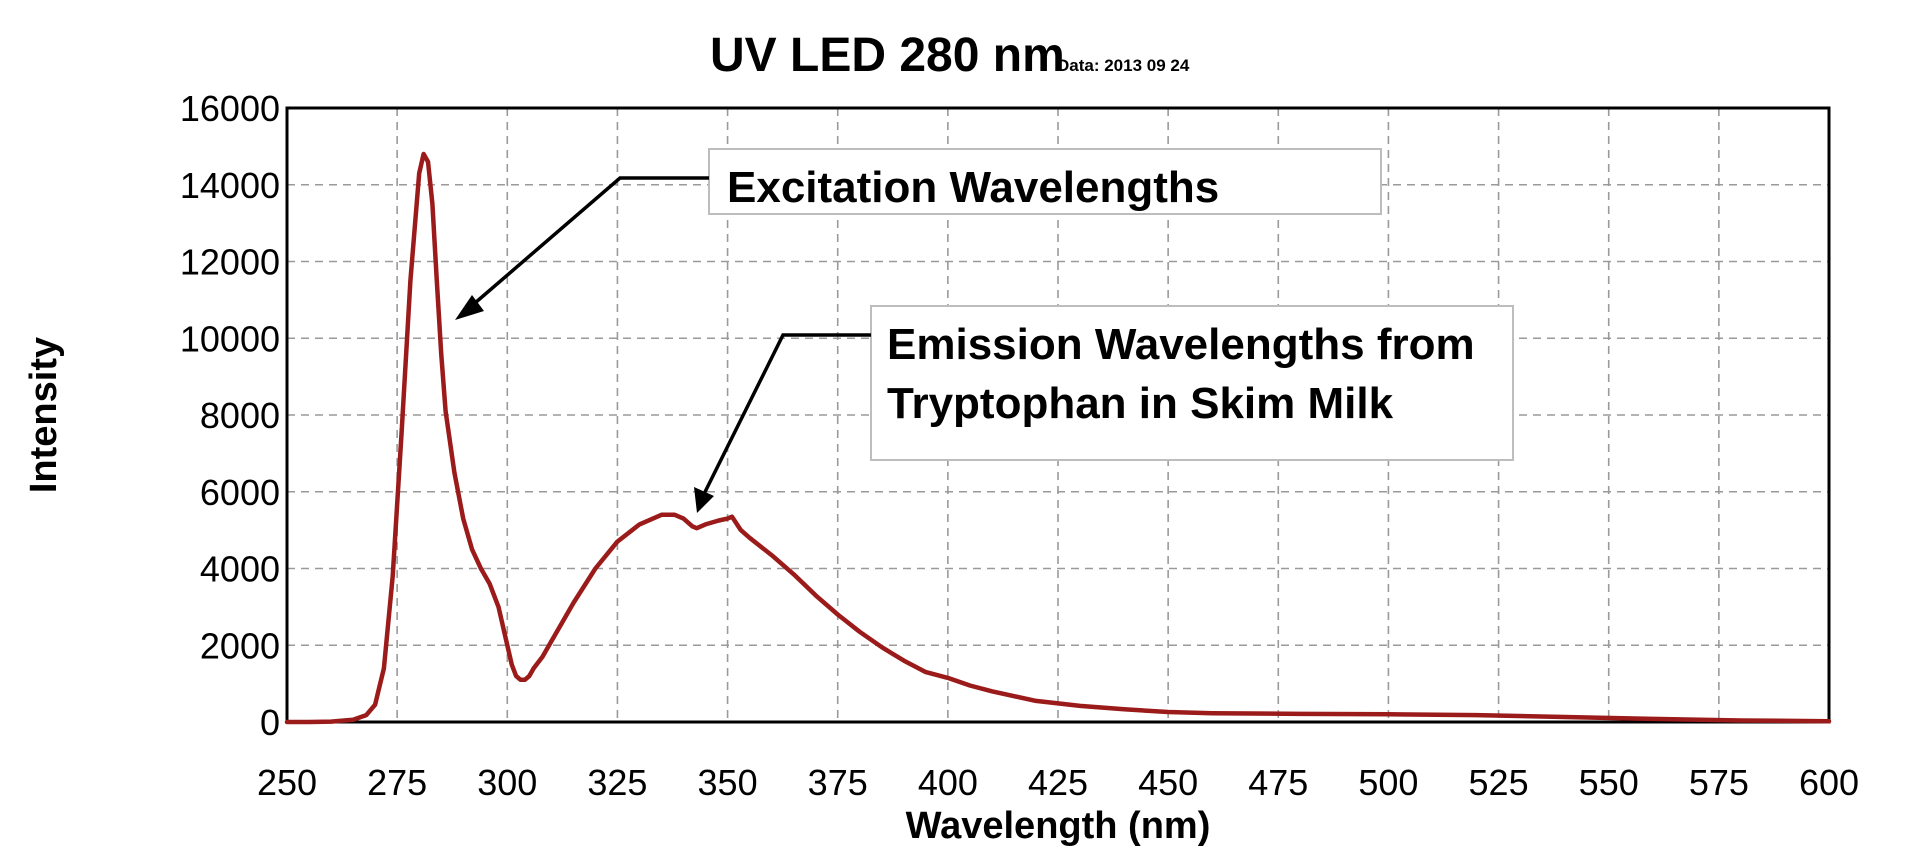  Describe the element at coordinates (44, 415) in the screenshot. I see `y-axis-title: Intensity` at that location.